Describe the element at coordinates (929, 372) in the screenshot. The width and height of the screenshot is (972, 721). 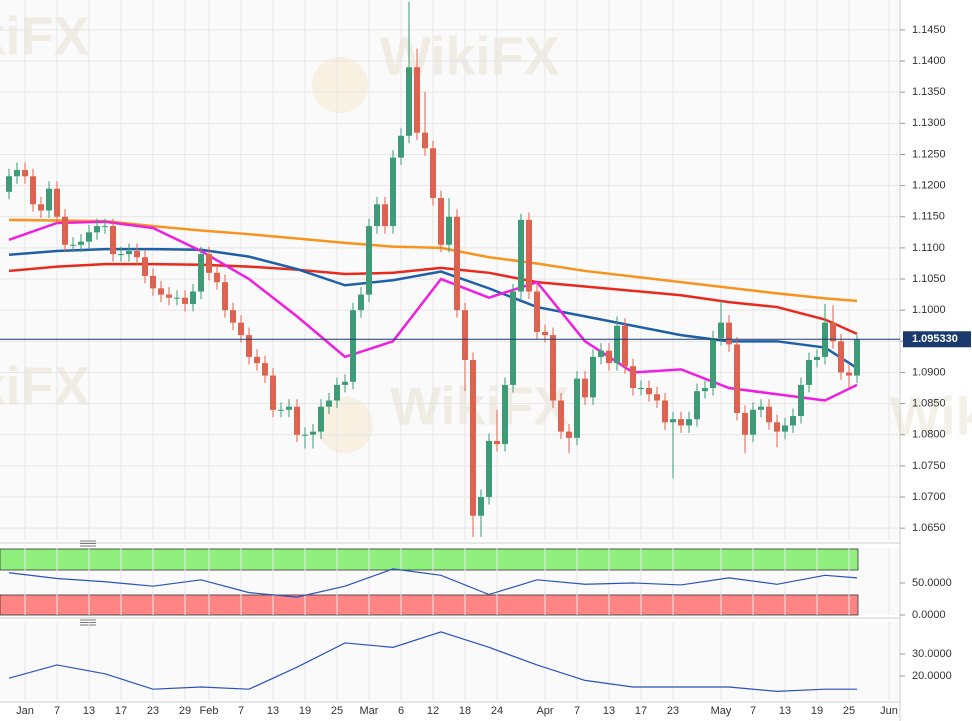
I see `y-tick-label: 1.0900` at that location.